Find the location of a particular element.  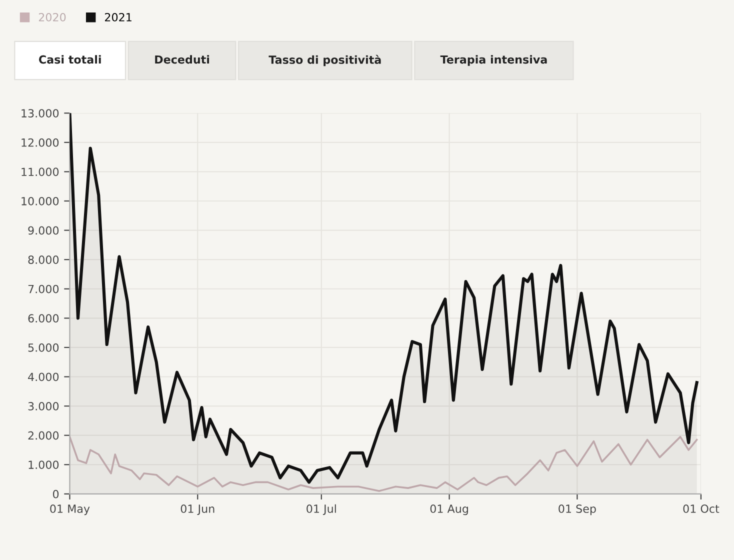

text: Terapia intensiva is located at coordinates (493, 60).